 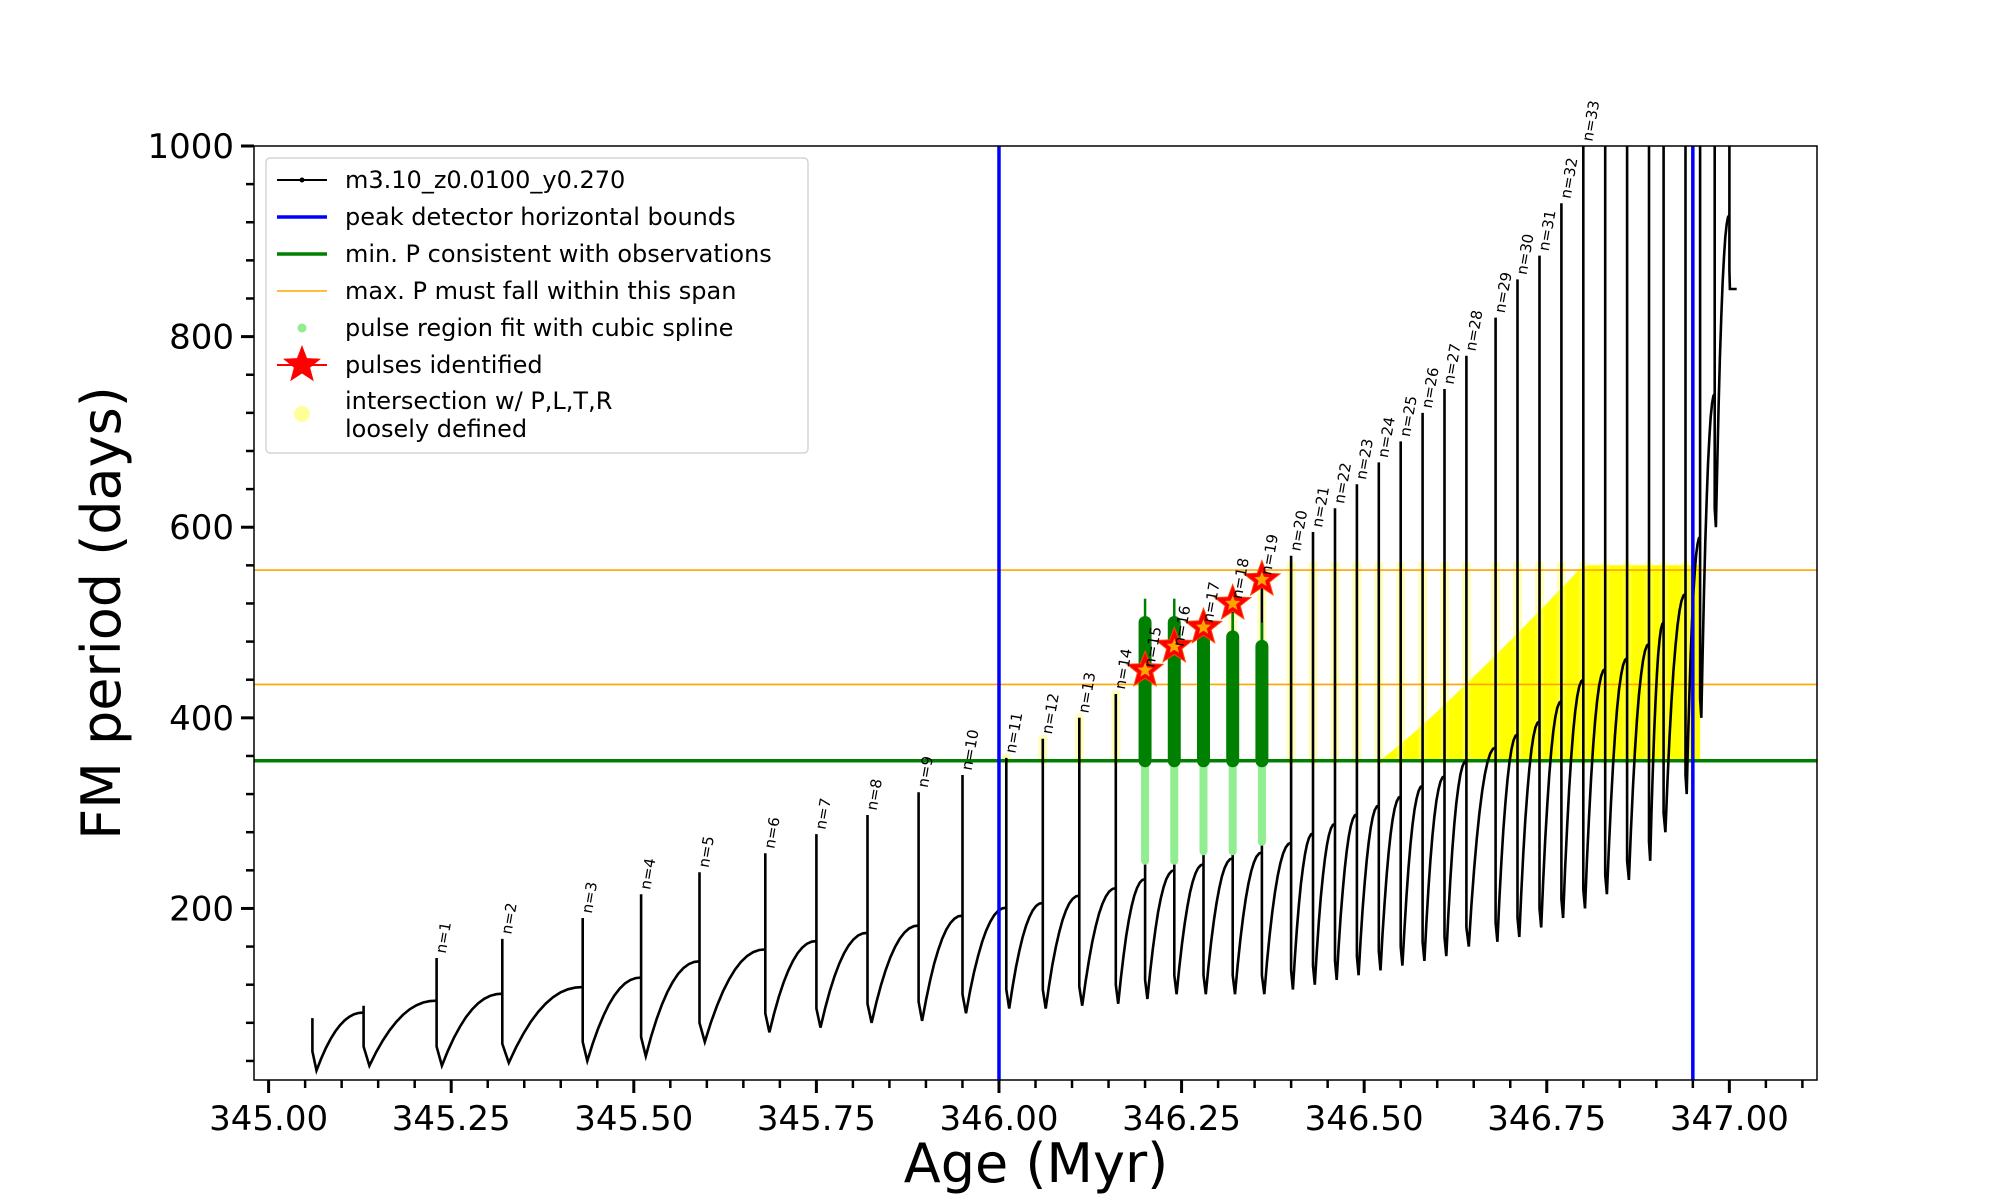 I want to click on x-tick-label: 347.00, so click(x=1729, y=1119).